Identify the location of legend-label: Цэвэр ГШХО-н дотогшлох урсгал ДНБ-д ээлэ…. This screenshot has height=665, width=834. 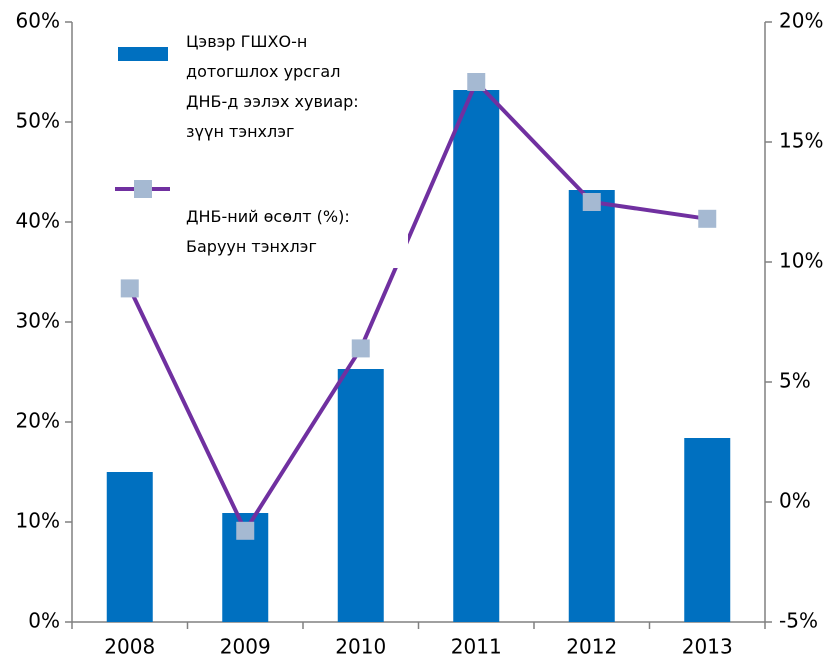
(281, 87).